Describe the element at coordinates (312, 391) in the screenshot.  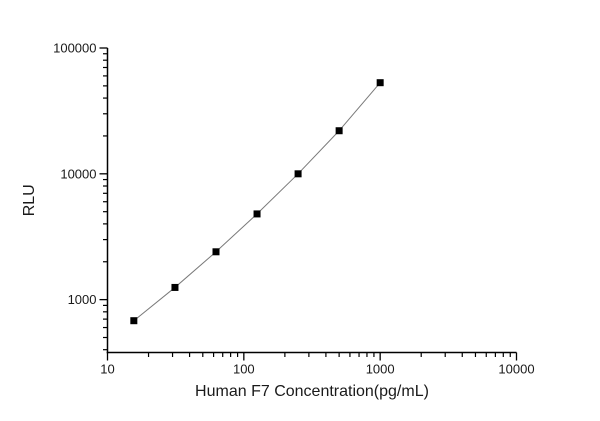
I see `x-axis-title: Human F7 Concentration(pg/mL)` at that location.